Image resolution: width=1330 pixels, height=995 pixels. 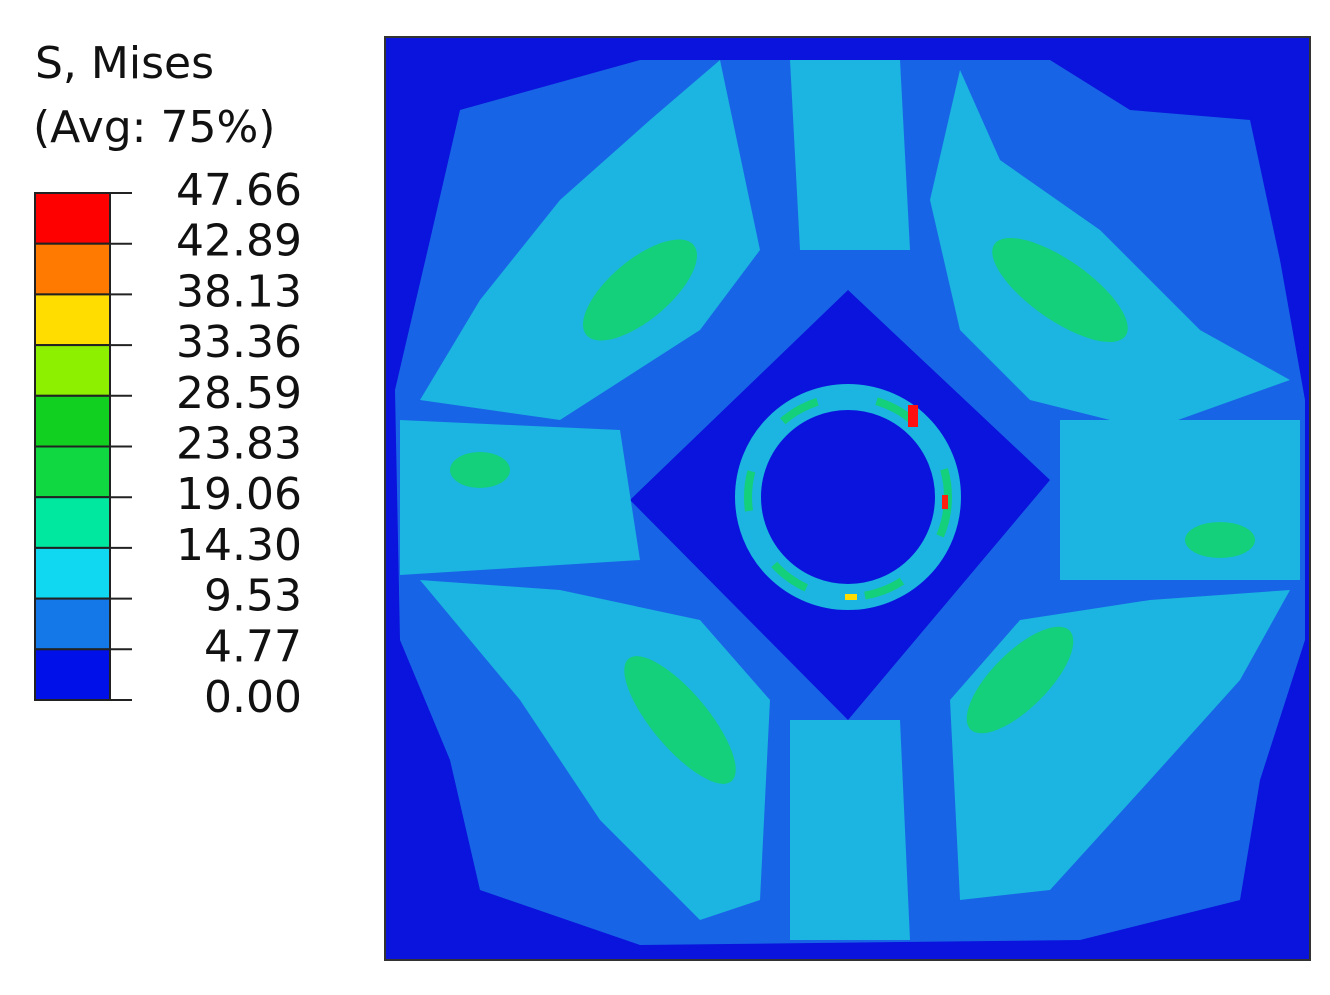 I want to click on level-label: 47.66, so click(x=239, y=190).